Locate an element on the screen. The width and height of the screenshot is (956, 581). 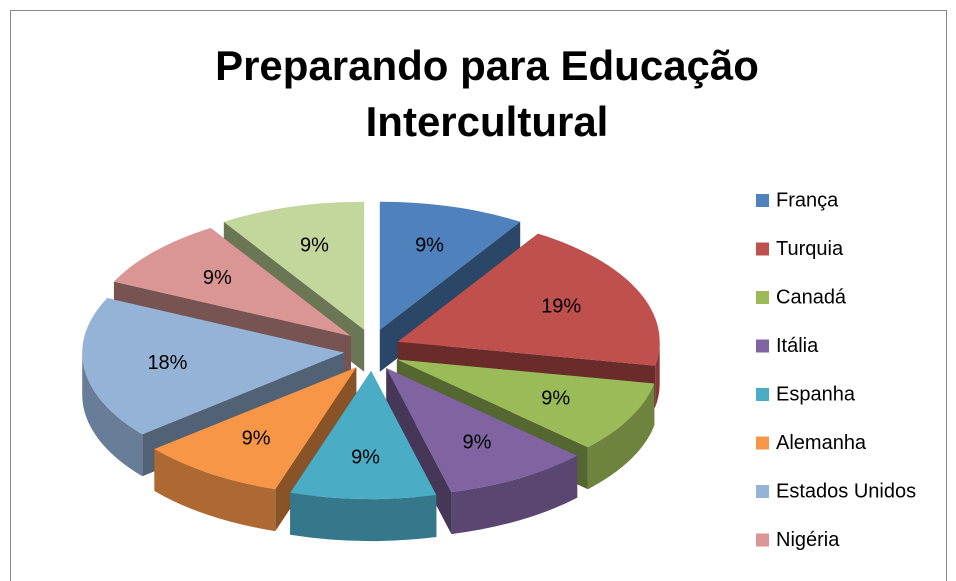
chart-title: Preparando para Educação Intercultural is located at coordinates (487, 93).